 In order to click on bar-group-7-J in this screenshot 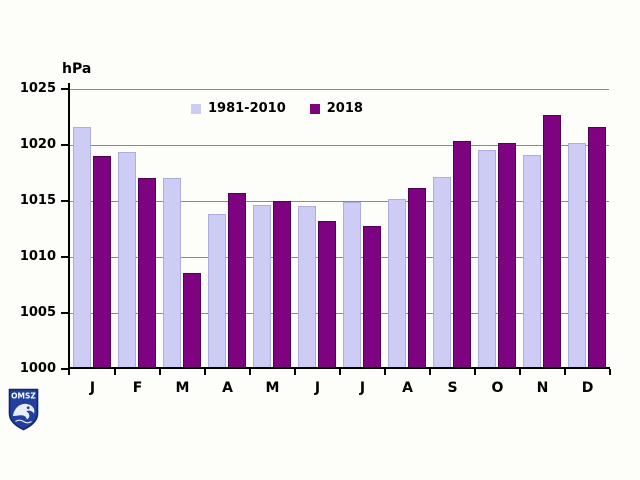, I will do `click(362, 228)`.